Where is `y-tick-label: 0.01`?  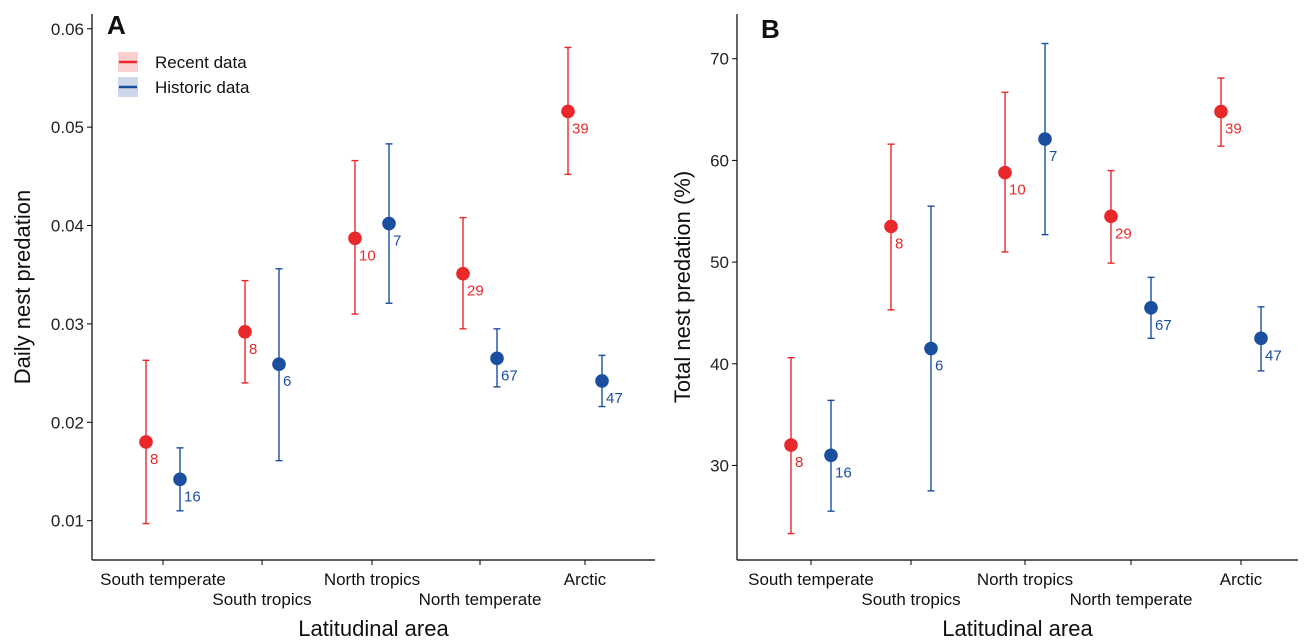
y-tick-label: 0.01 is located at coordinates (67, 521).